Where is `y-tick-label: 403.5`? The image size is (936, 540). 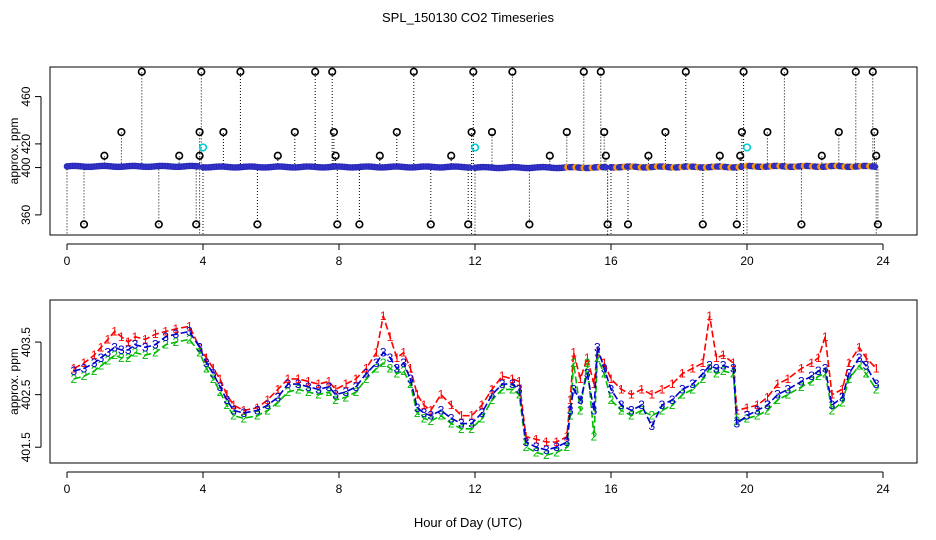 y-tick-label: 403.5 is located at coordinates (26, 342).